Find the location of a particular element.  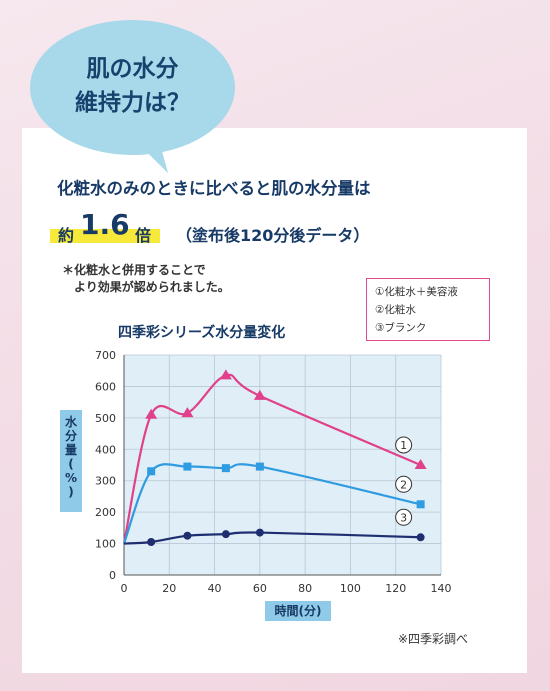

y-tick-label: 200 is located at coordinates (105, 512).